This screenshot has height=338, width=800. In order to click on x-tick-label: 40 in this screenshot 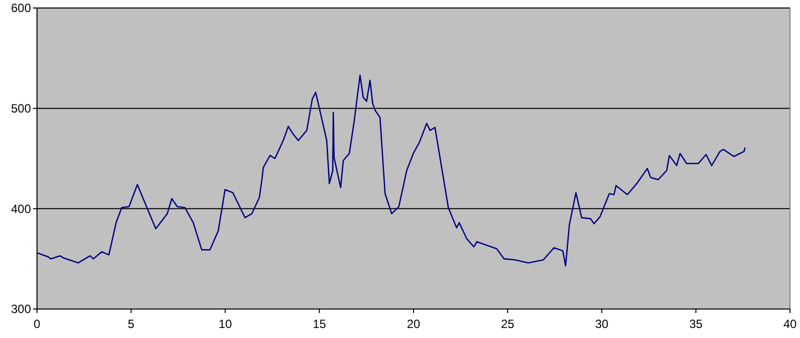, I will do `click(790, 324)`.